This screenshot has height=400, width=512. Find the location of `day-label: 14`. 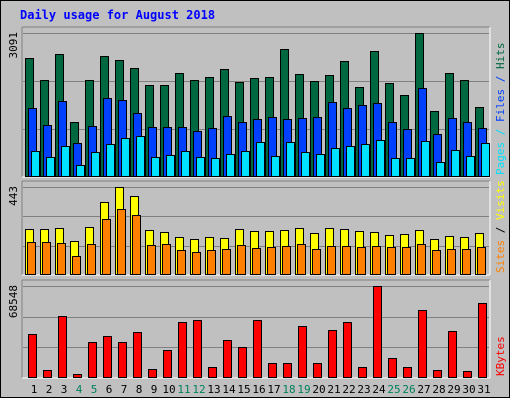

day-label: 14 is located at coordinates (229, 389).